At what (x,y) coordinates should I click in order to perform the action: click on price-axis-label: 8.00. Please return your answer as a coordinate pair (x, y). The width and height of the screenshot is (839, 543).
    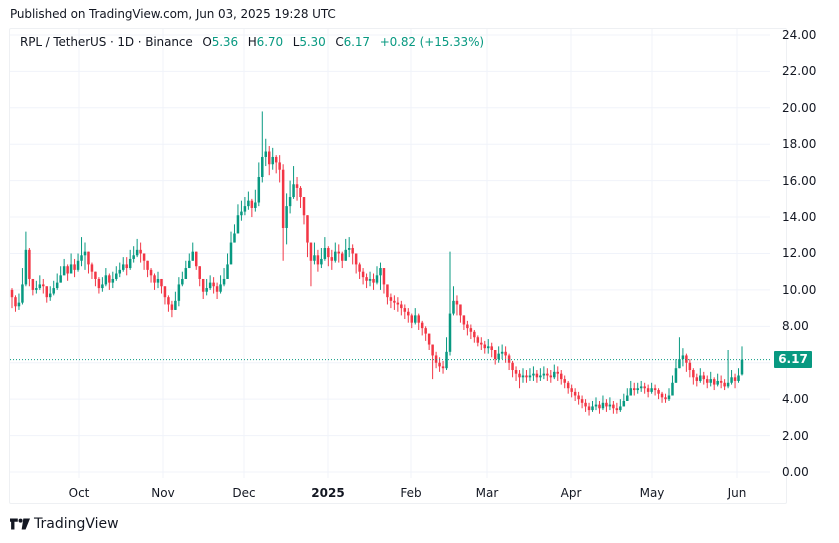
    Looking at the image, I should click on (795, 326).